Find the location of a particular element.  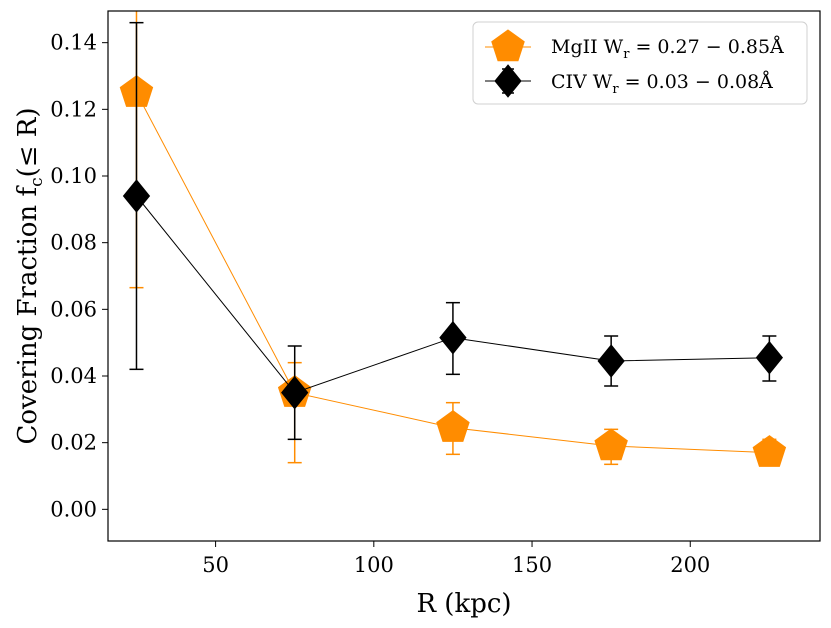

y-tick-label: 0.00 is located at coordinates (73, 509).